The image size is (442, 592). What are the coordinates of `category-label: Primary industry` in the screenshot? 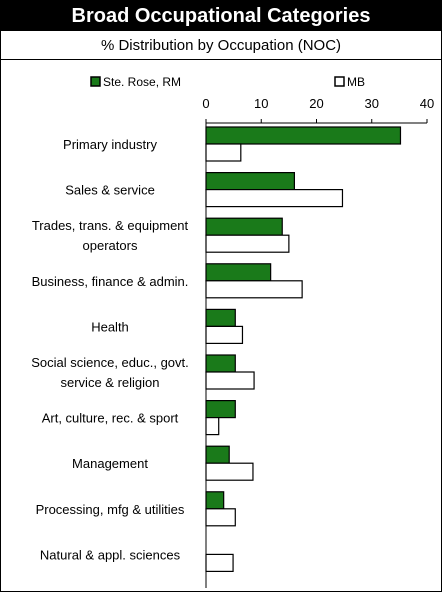 It's located at (110, 144).